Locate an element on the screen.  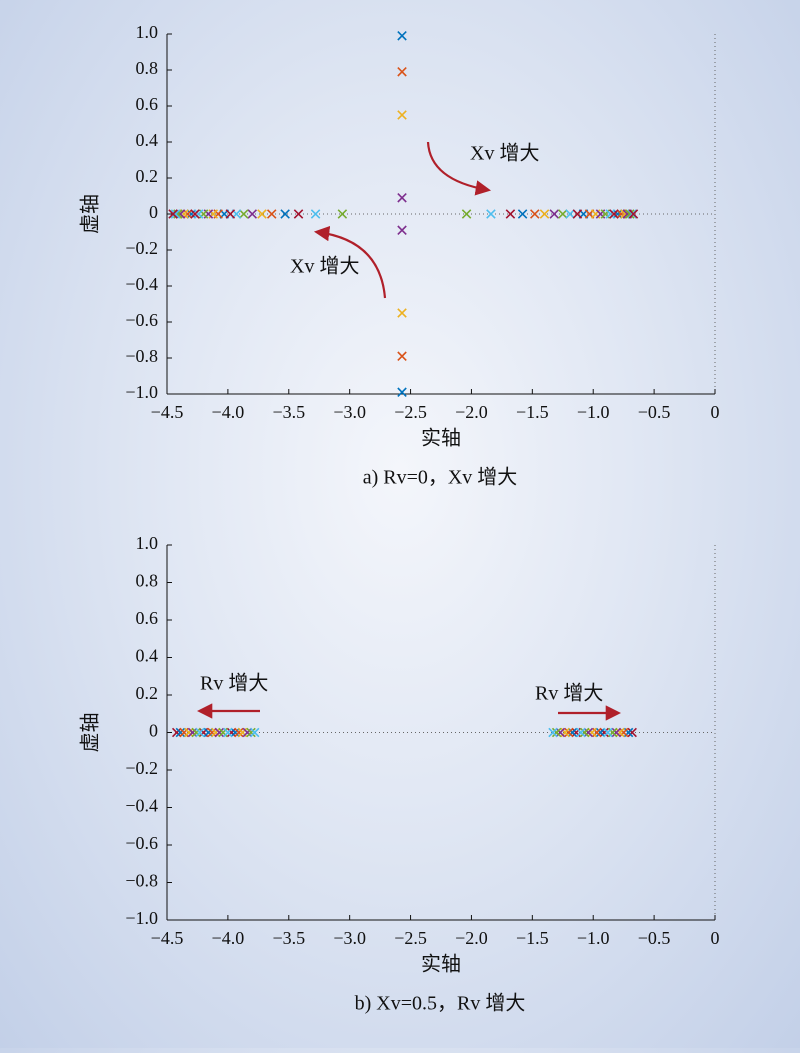
caption: a) Rv=0，Xv 增大 is located at coordinates (440, 477).